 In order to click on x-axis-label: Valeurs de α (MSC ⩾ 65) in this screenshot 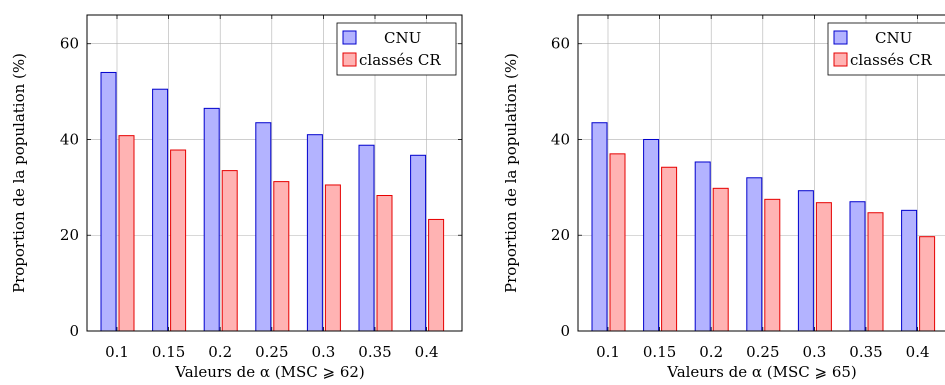, I will do `click(761, 372)`.